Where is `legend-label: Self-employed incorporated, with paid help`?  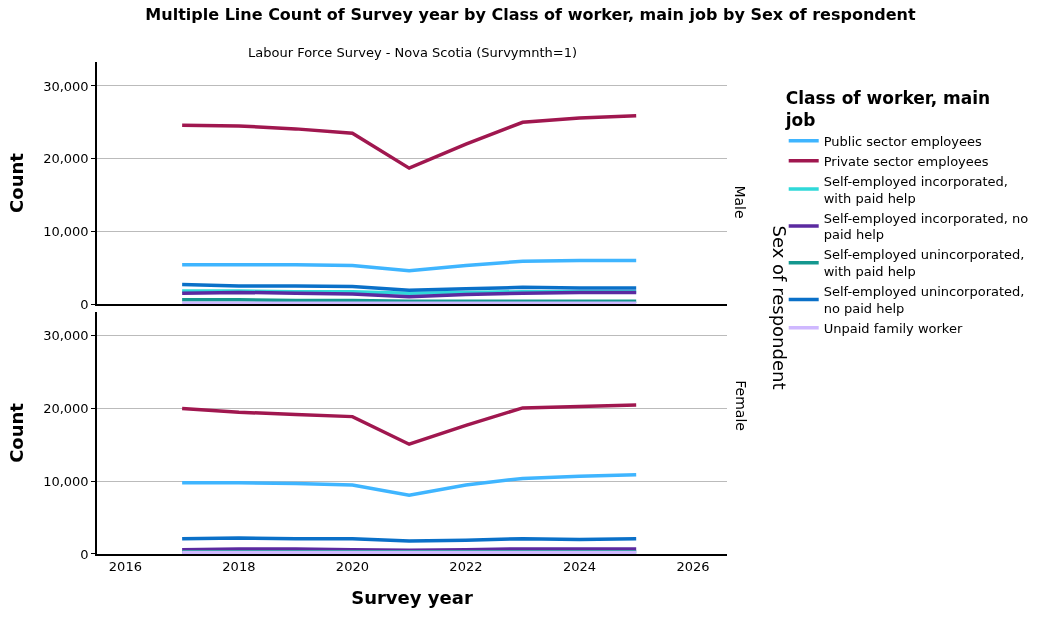 legend-label: Self-employed incorporated, with paid help is located at coordinates (915, 189).